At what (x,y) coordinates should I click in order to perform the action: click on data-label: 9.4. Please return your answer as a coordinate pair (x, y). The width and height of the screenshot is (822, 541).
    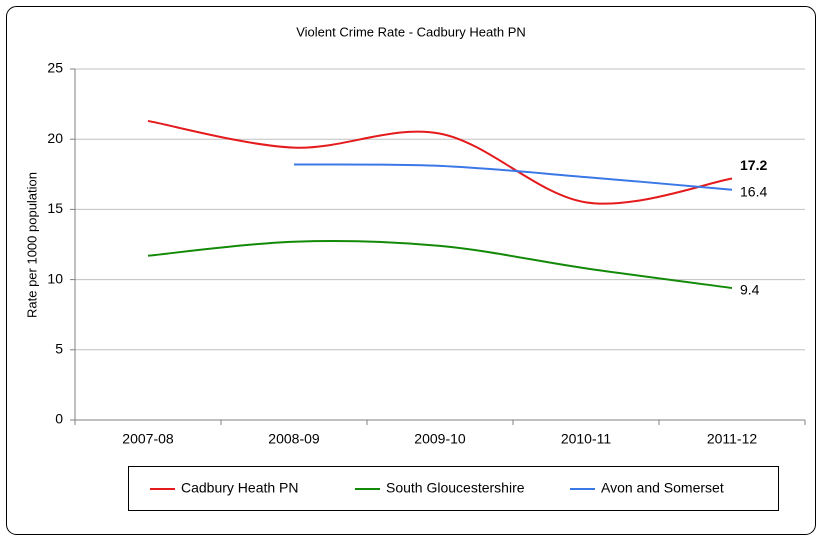
    Looking at the image, I should click on (750, 290).